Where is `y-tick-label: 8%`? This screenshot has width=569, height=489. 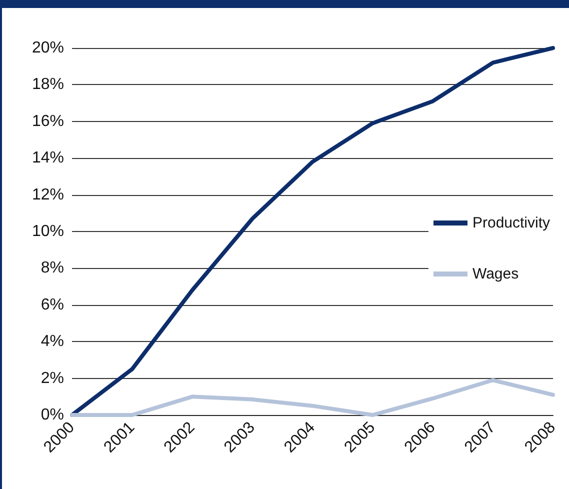
y-tick-label: 8% is located at coordinates (52, 268).